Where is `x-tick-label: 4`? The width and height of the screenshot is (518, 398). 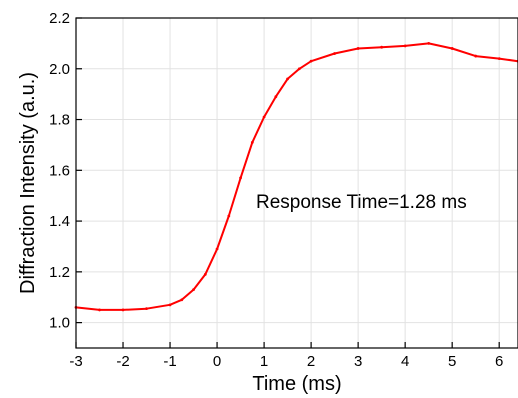
x-tick-label: 4 is located at coordinates (405, 361).